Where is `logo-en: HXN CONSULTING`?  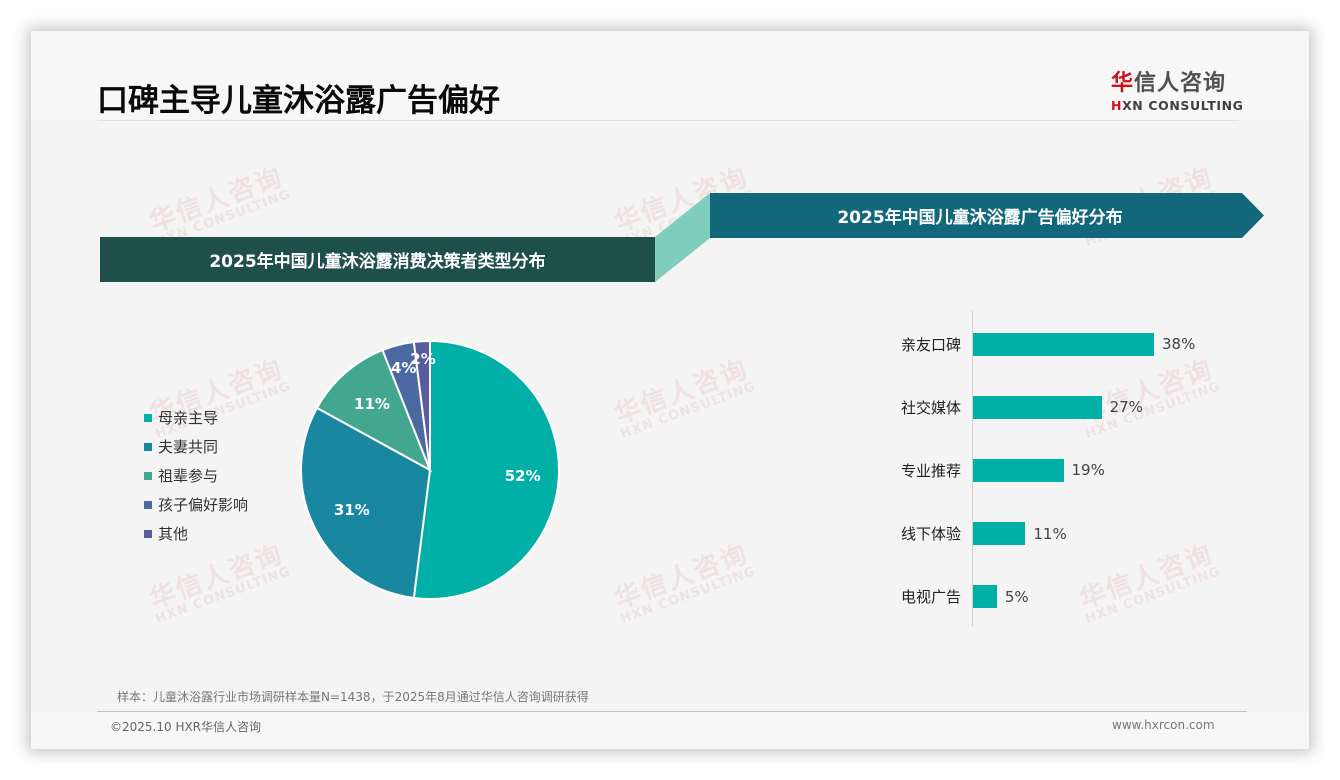 logo-en: HXN CONSULTING is located at coordinates (1177, 105).